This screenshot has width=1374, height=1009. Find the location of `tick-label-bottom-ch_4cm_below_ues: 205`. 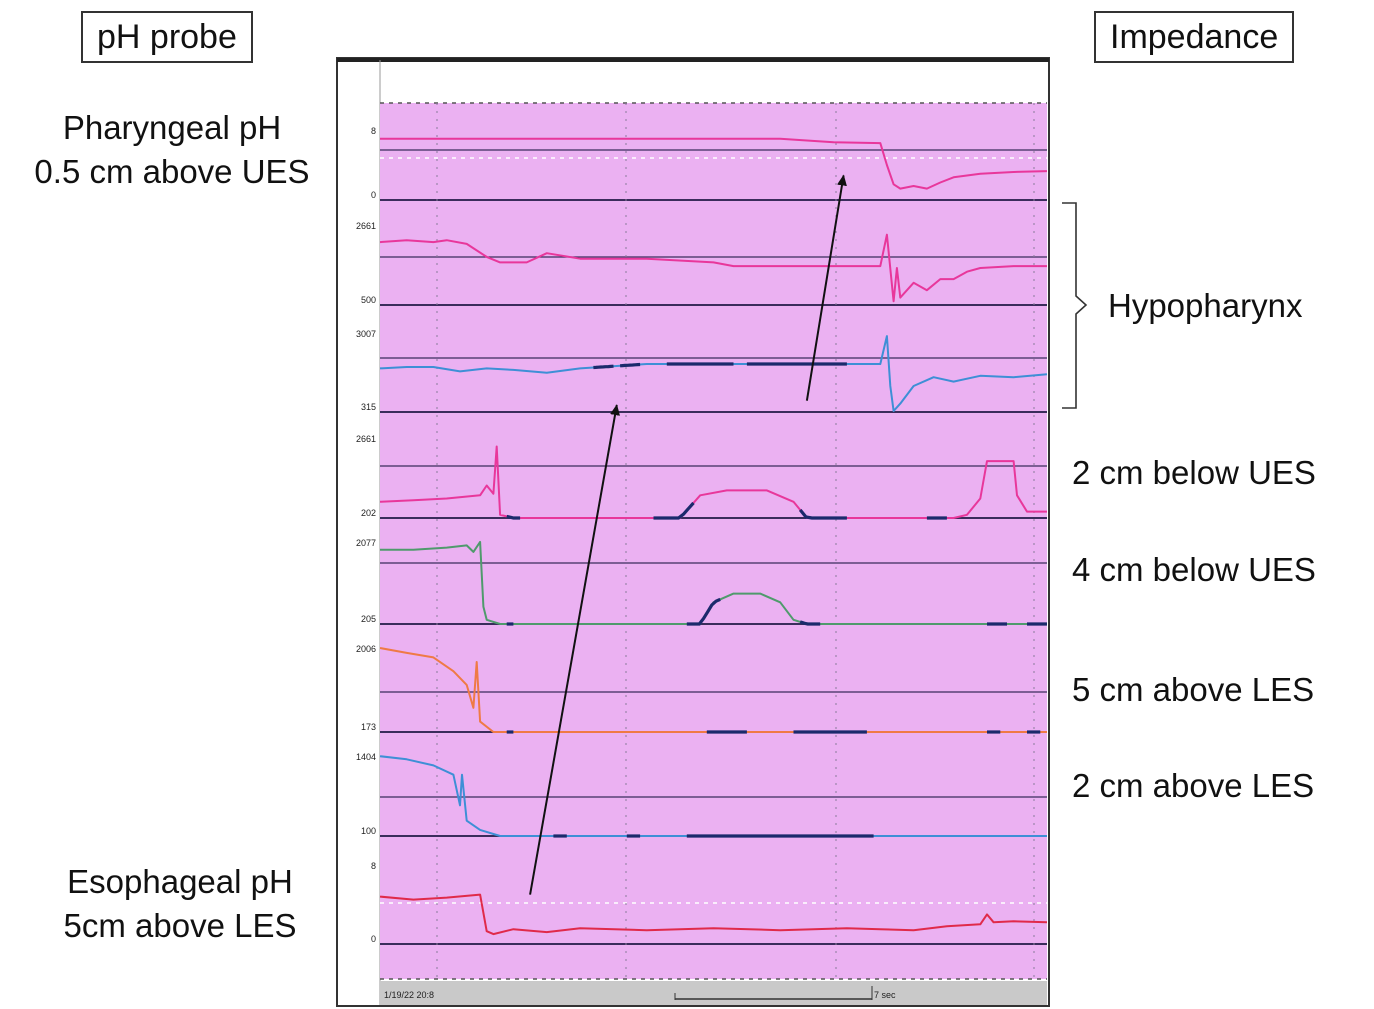

tick-label-bottom-ch_4cm_below_ues: 205 is located at coordinates (368, 619).